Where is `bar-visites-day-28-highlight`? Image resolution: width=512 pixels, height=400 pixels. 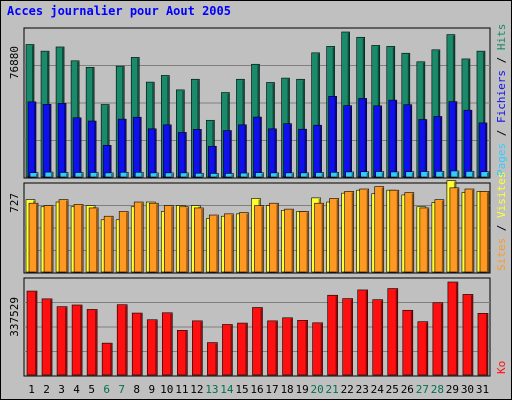
bar-visites-day-28-highlight is located at coordinates (433, 237).